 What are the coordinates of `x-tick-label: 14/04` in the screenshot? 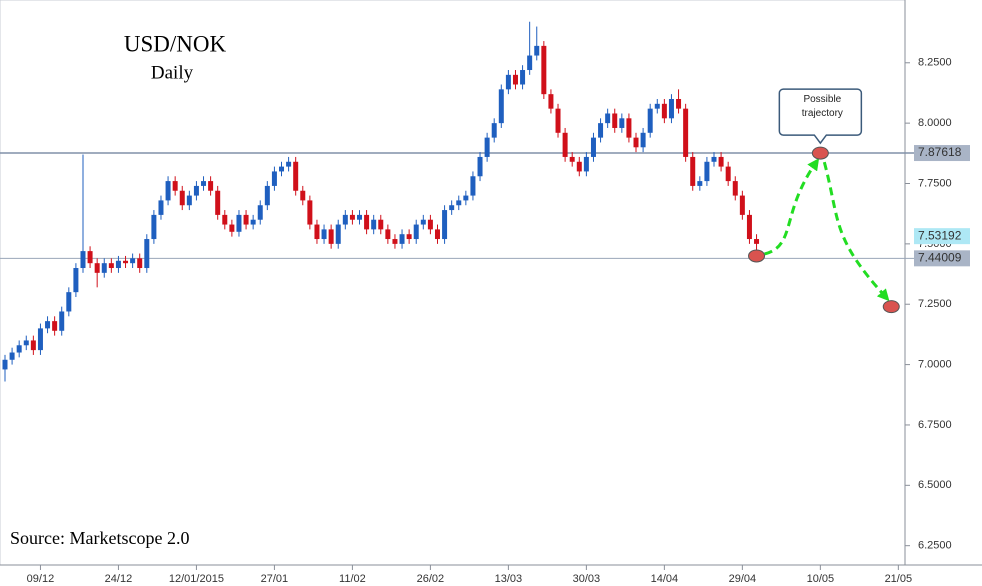 It's located at (665, 579).